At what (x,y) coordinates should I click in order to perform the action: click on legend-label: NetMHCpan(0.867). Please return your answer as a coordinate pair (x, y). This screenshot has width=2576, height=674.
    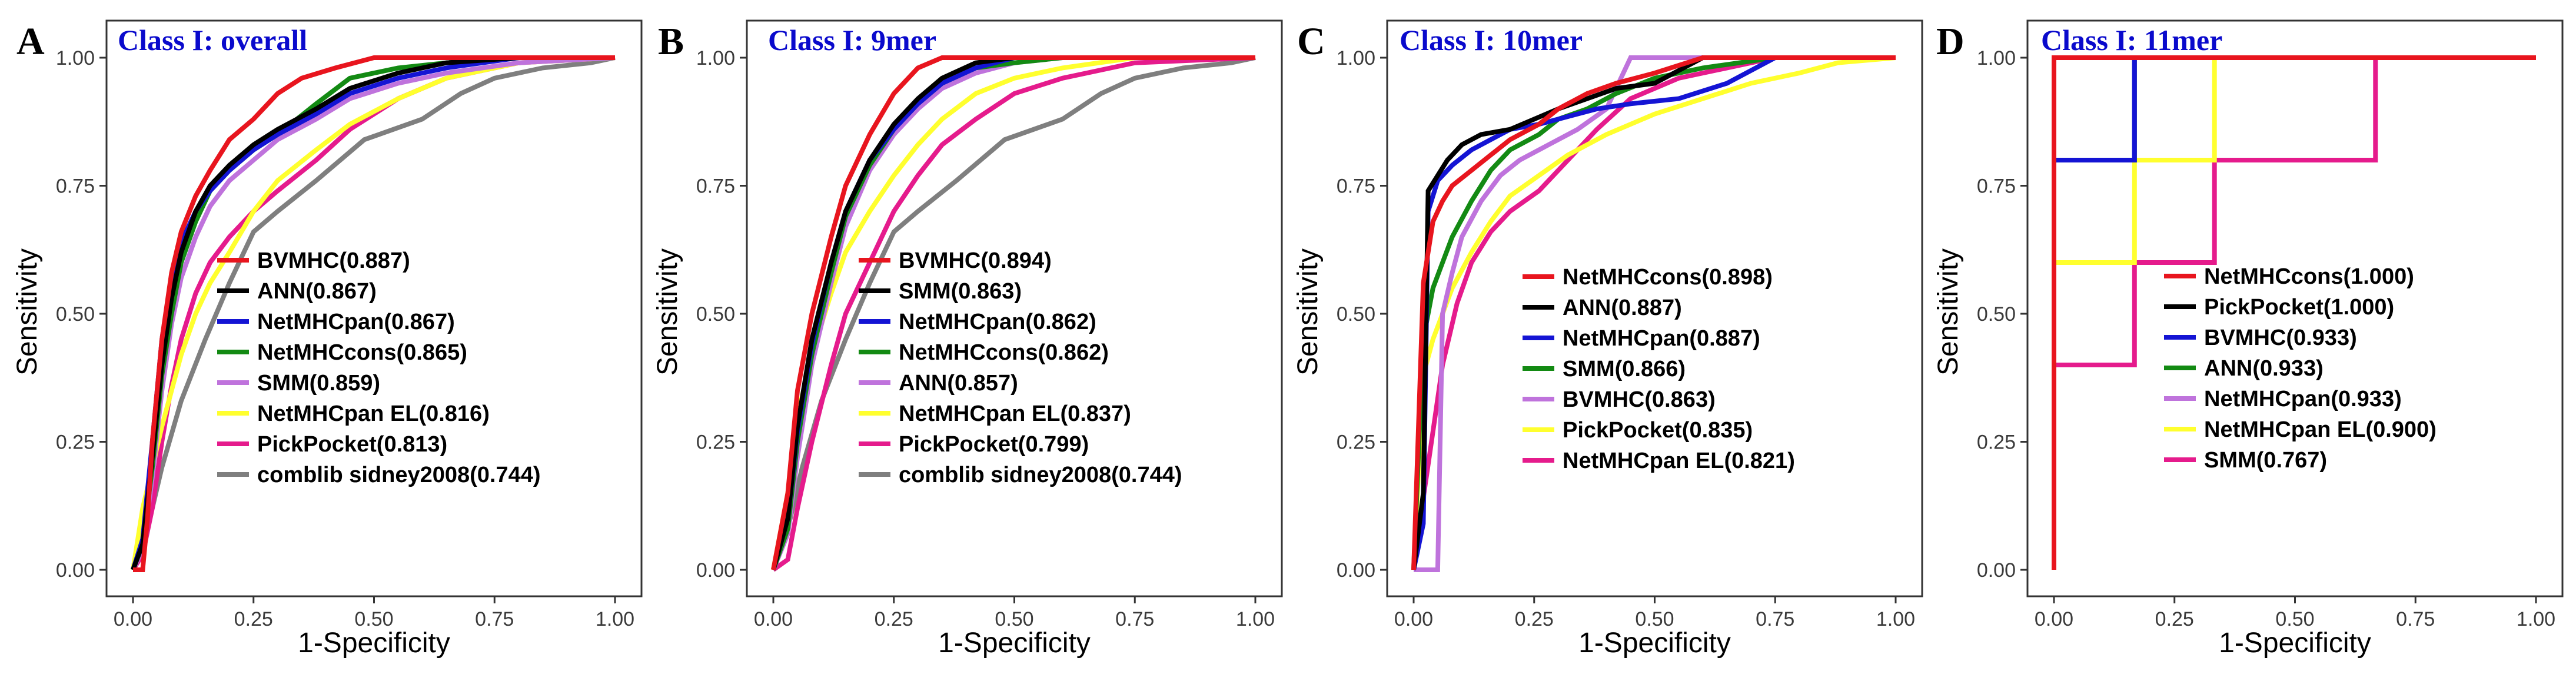
    Looking at the image, I should click on (356, 322).